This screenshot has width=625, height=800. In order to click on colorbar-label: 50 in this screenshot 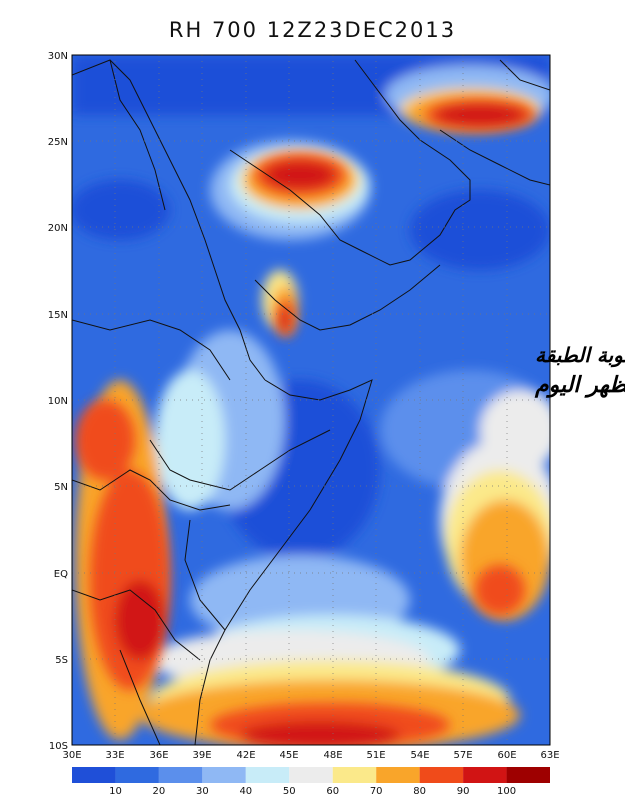, I will do `click(289, 791)`.